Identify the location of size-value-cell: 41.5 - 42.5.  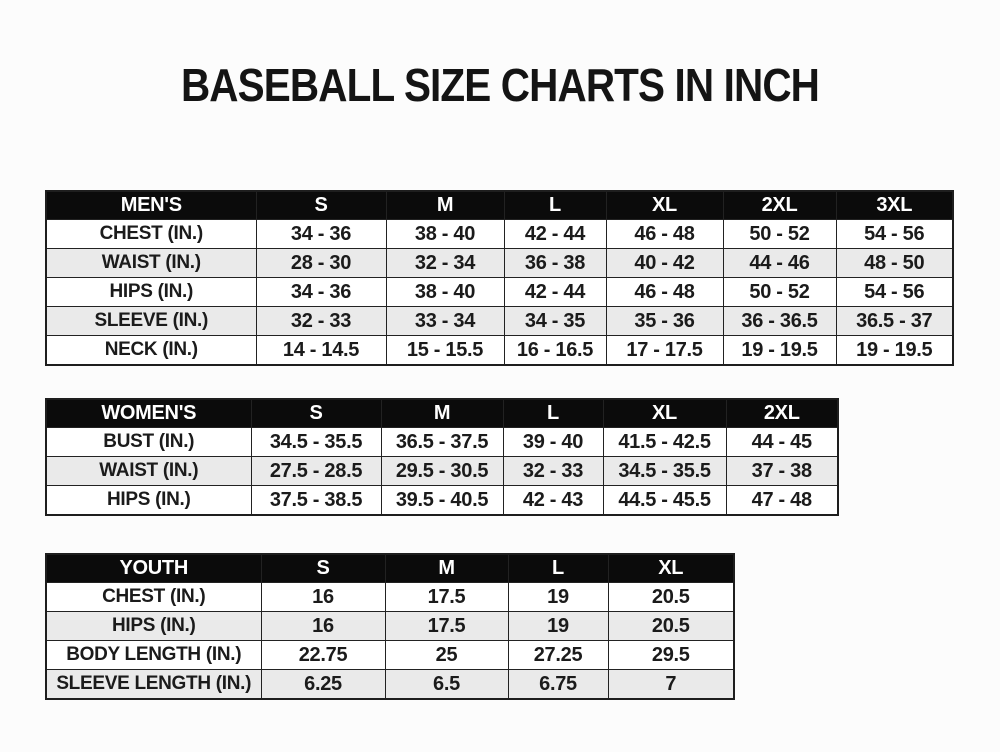
(664, 442).